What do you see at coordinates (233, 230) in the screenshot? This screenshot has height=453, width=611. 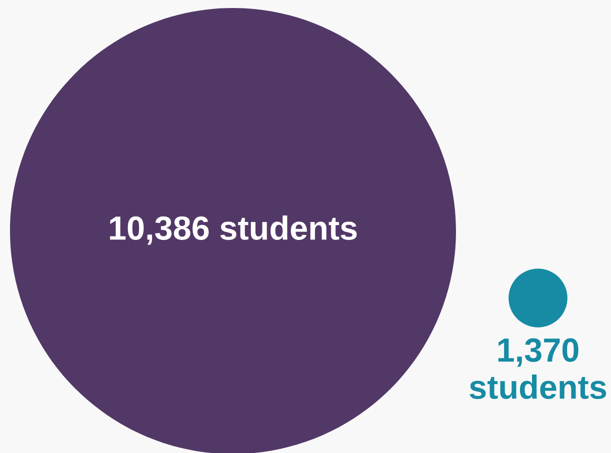 I see `data-label: 10,386 students` at bounding box center [233, 230].